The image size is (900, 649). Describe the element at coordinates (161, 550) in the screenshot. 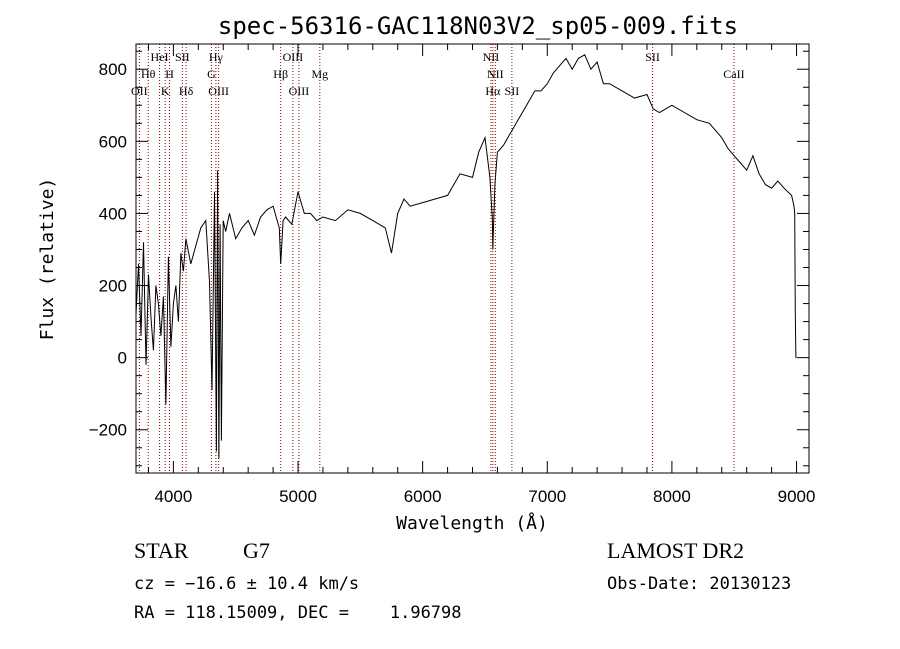

I see `class-label: STAR` at that location.